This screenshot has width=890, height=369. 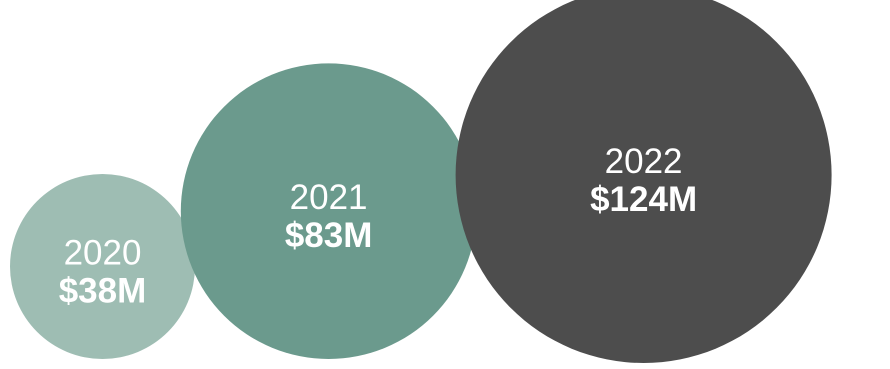 I want to click on bubble-value-label: $38M, so click(x=103, y=291).